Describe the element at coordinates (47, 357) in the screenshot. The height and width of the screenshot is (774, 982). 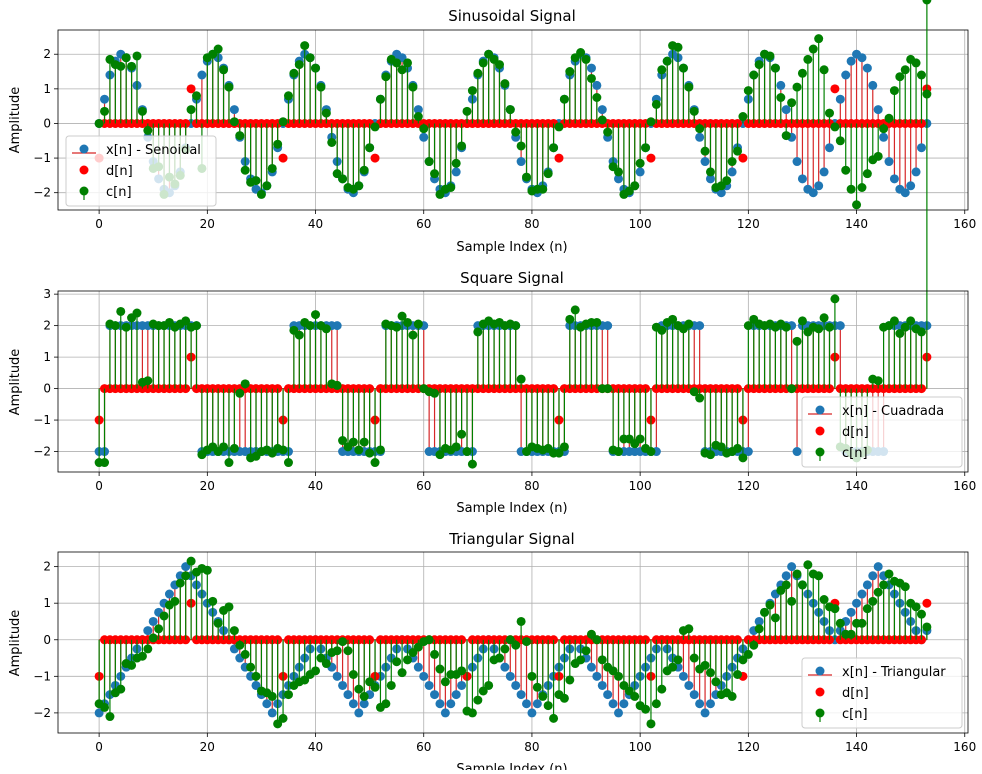
I see `y-tick-label: 1` at that location.